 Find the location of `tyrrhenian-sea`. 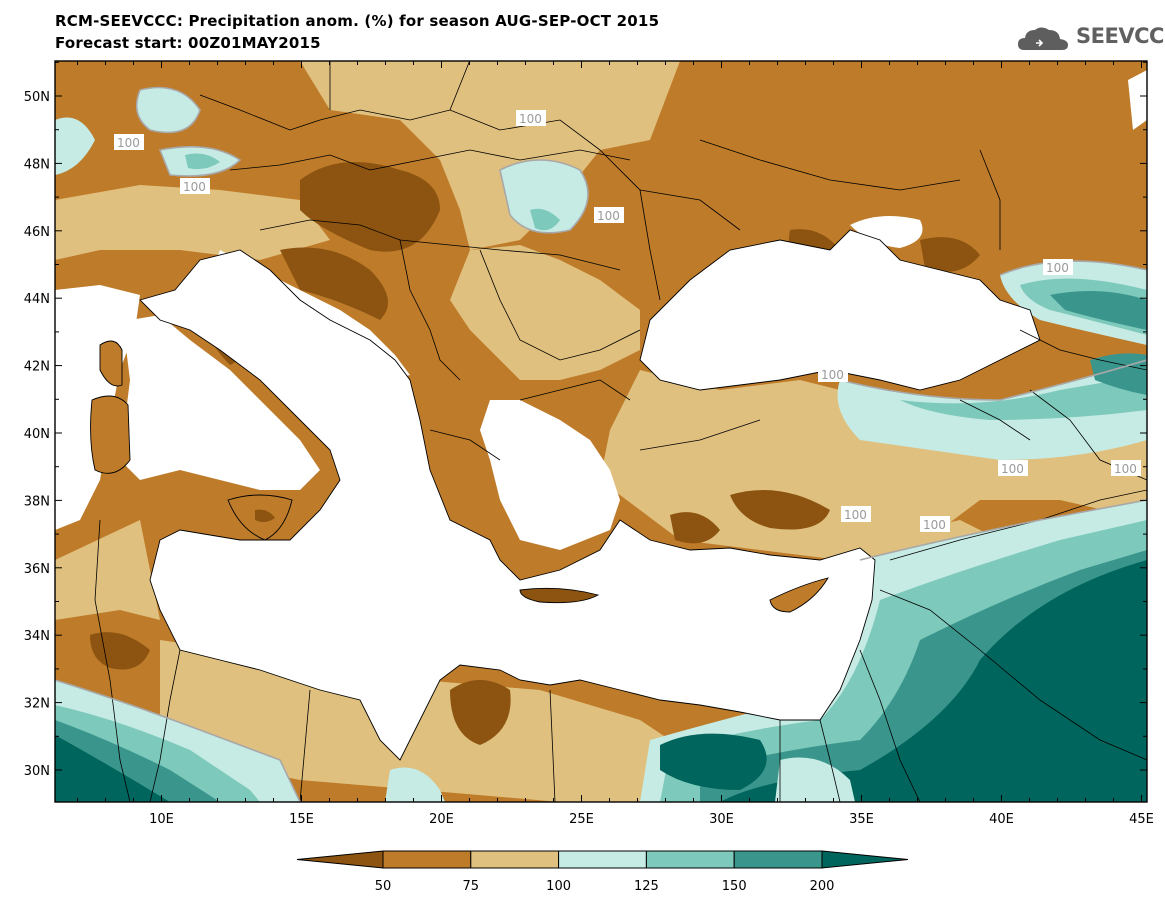

tyrrhenian-sea is located at coordinates (220, 402).